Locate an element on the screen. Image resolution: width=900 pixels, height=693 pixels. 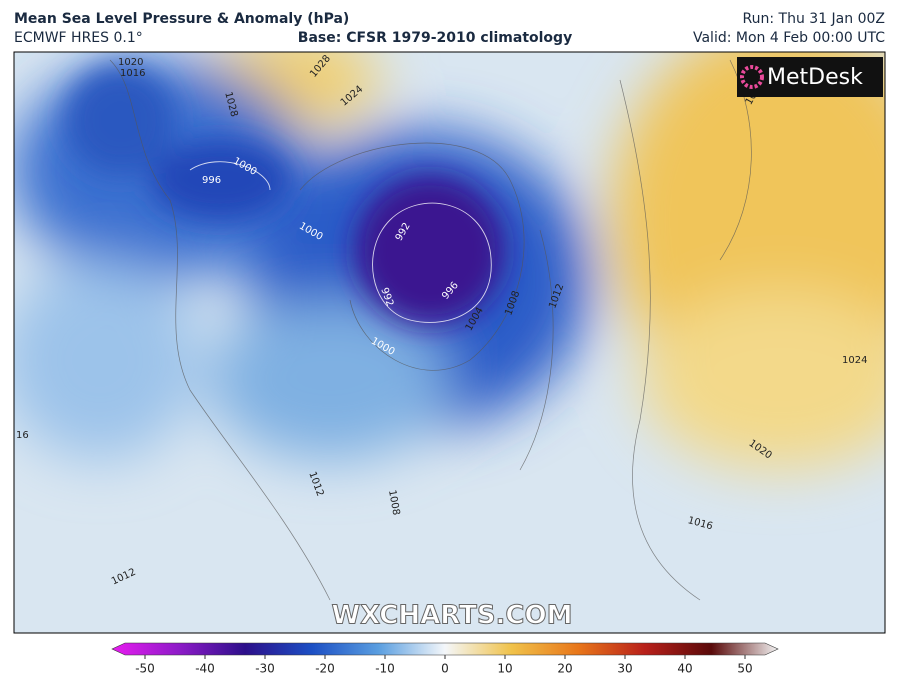
colorbar-tick-label: 20 is located at coordinates (564, 669).